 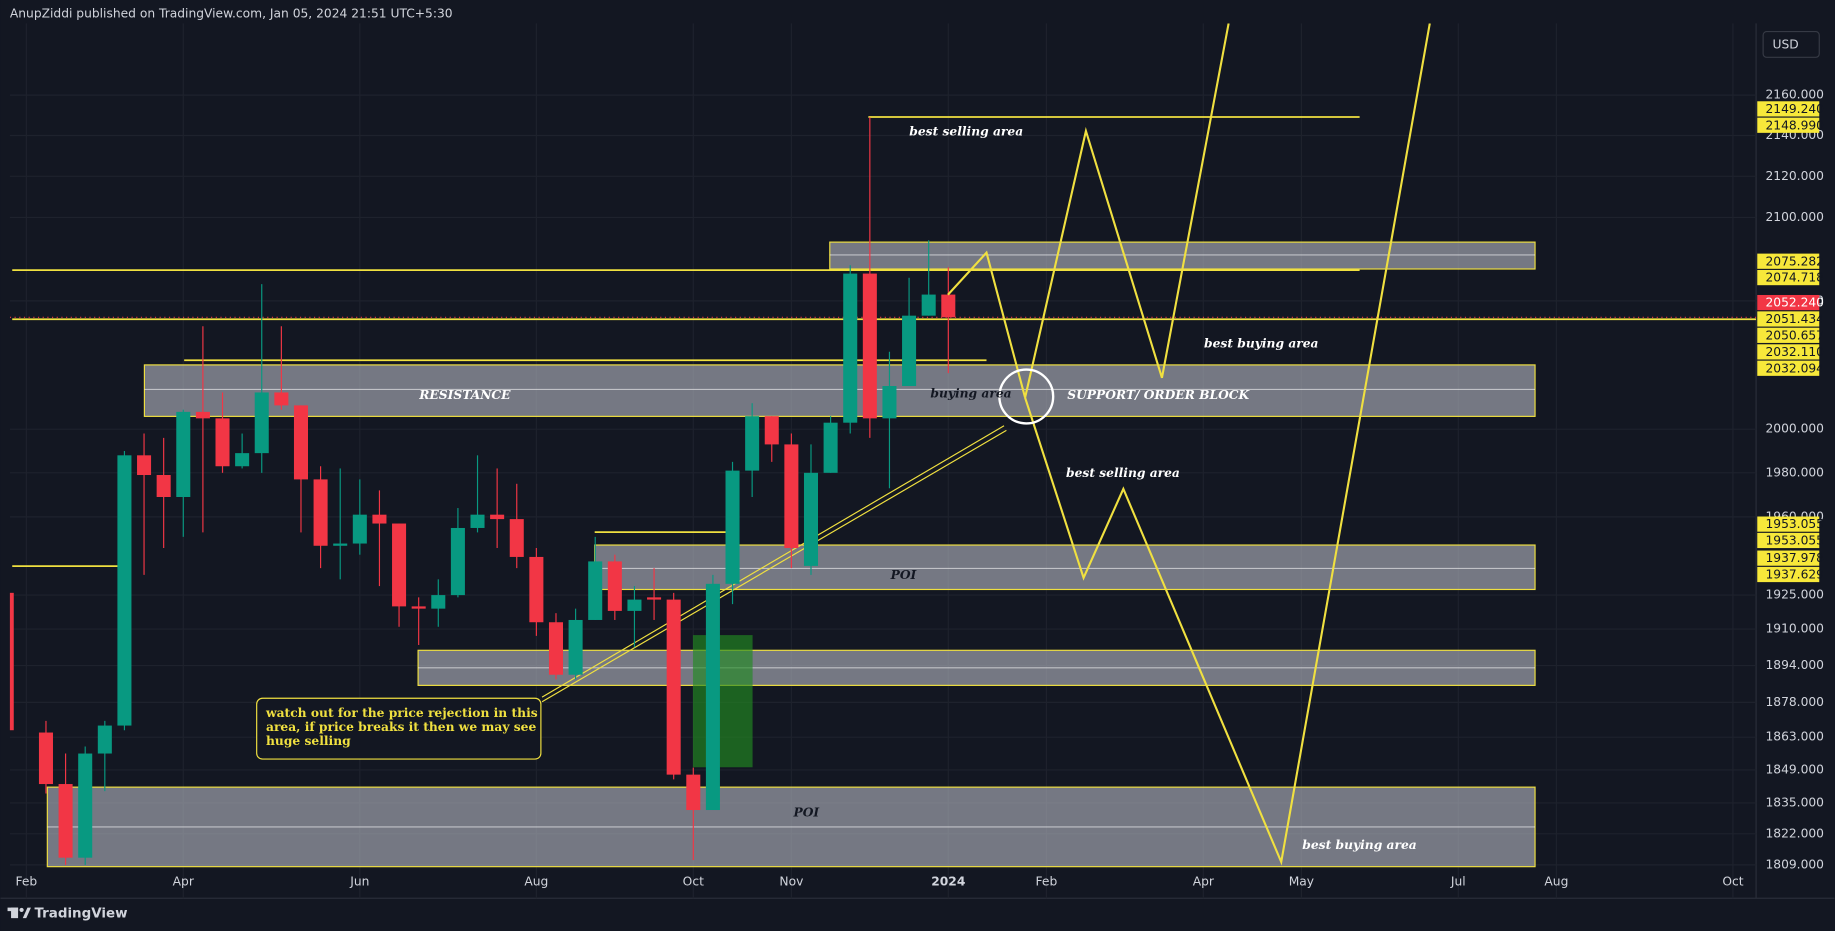 What do you see at coordinates (1794, 833) in the screenshot?
I see `y-tick-label: 1822.000` at bounding box center [1794, 833].